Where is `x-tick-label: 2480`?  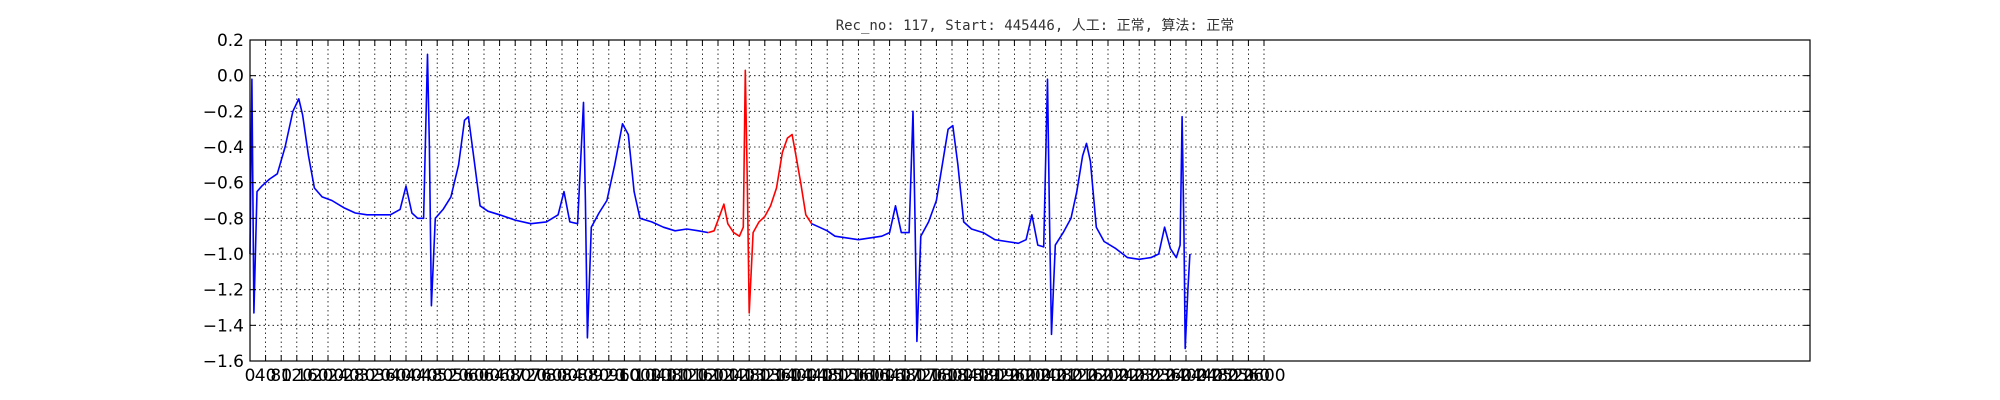 x-tick-label: 2480 is located at coordinates (1217, 376).